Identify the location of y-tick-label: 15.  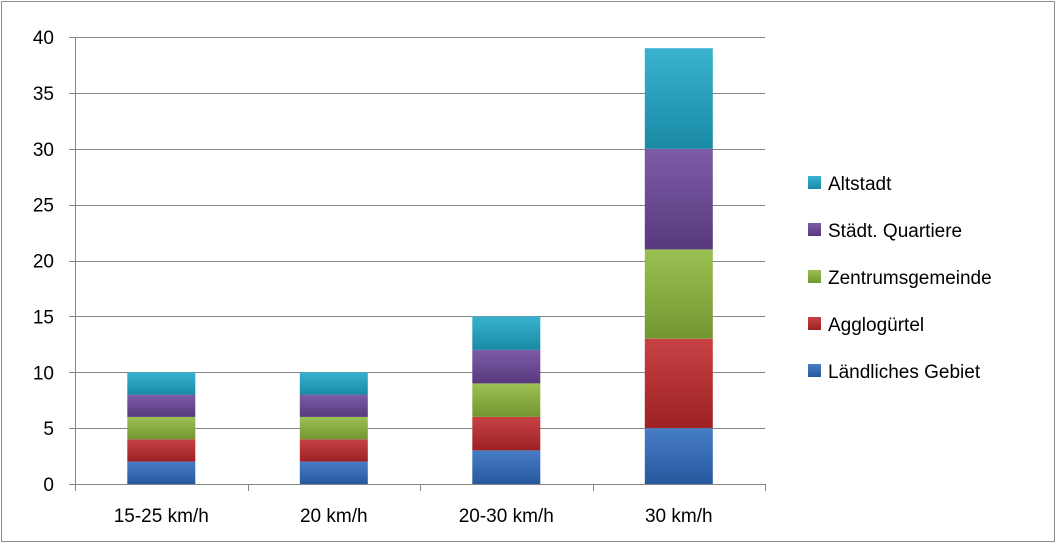
(43, 317).